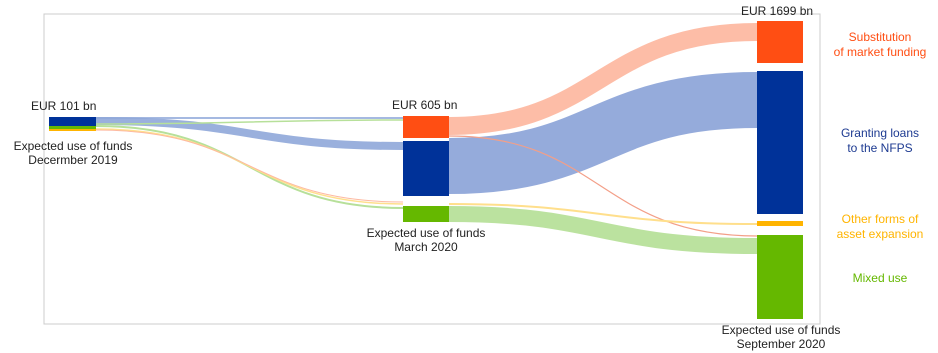  I want to click on stage1-caption: Expected use of funds Decermber 2019, so click(73, 153).